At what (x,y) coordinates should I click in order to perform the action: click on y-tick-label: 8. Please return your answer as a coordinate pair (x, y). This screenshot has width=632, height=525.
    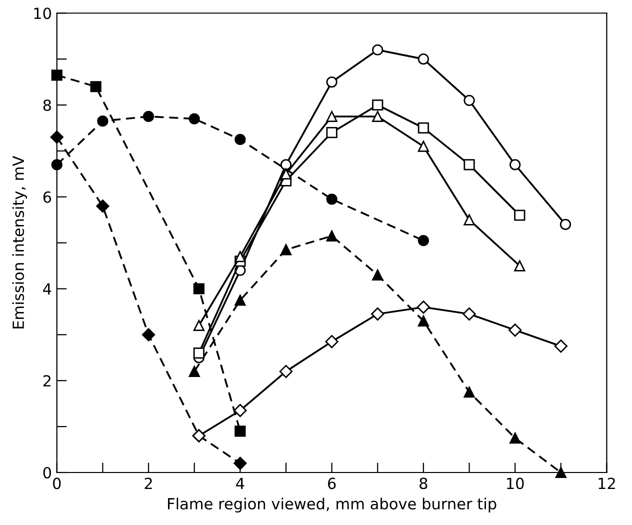
    Looking at the image, I should click on (47, 105).